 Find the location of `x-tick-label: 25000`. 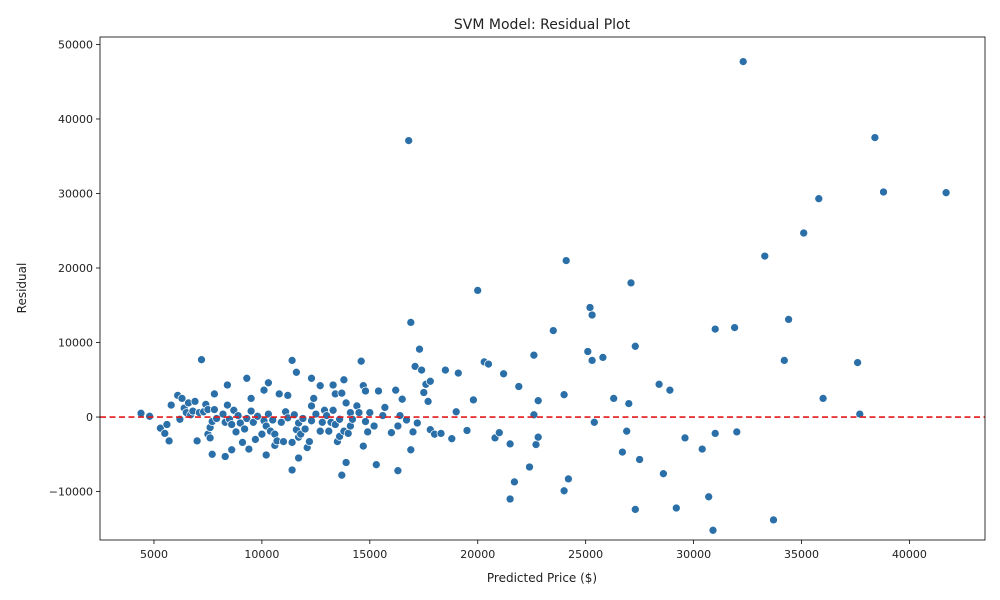

x-tick-label: 25000 is located at coordinates (585, 554).